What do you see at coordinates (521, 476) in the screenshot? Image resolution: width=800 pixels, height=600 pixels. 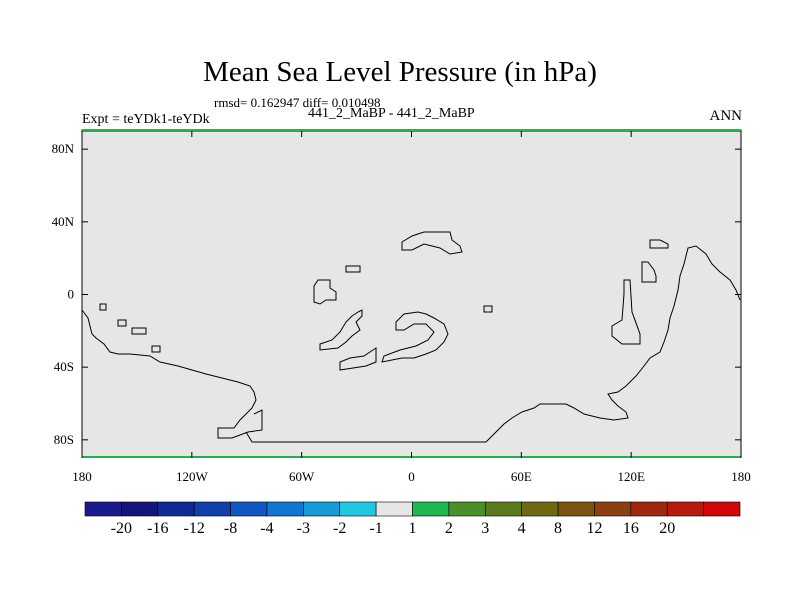 I see `lon-tick-label: 60E` at bounding box center [521, 476].